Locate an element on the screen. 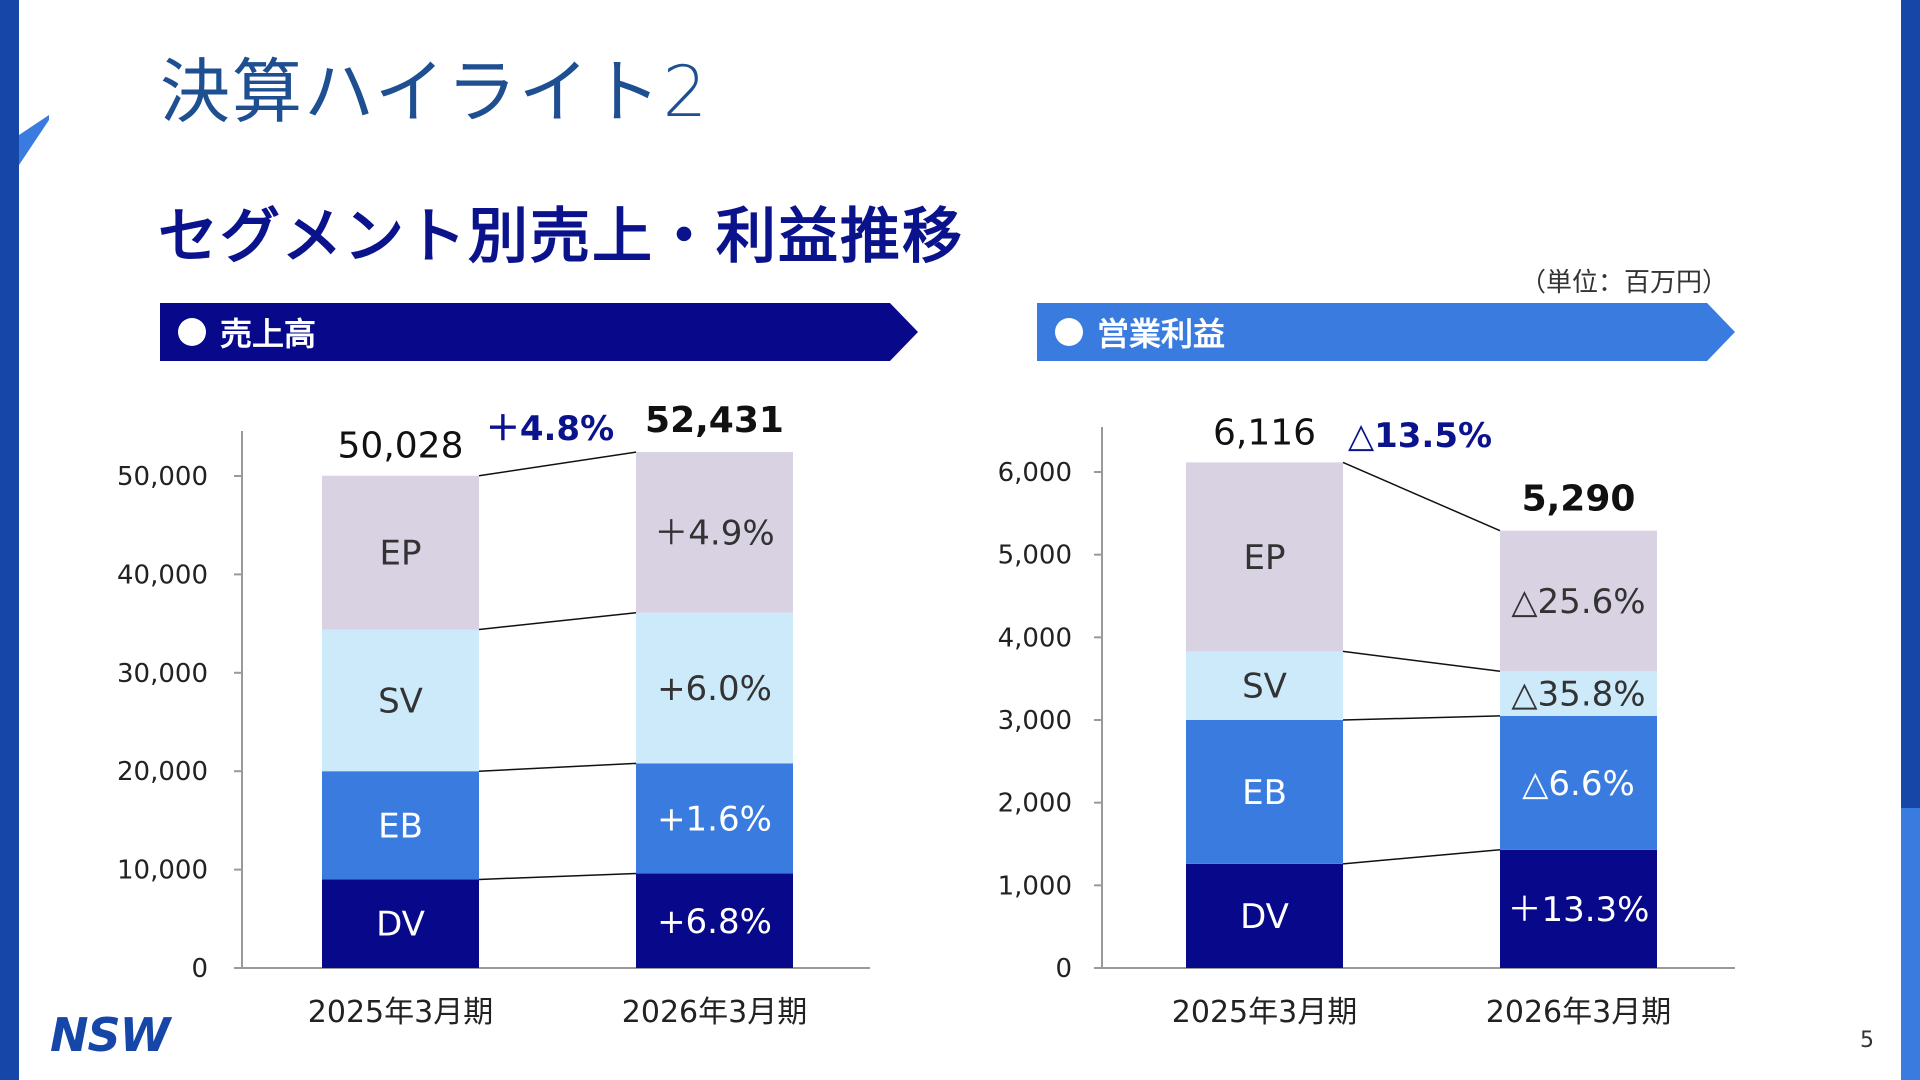  segment-change-label: +6.8% is located at coordinates (714, 922).